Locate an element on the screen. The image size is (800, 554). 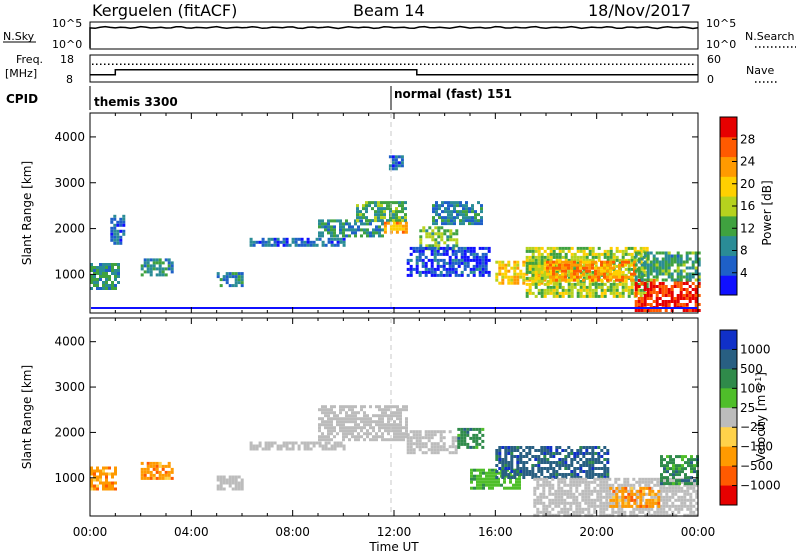
noise-left-label: N.Sky is located at coordinates (19, 36).